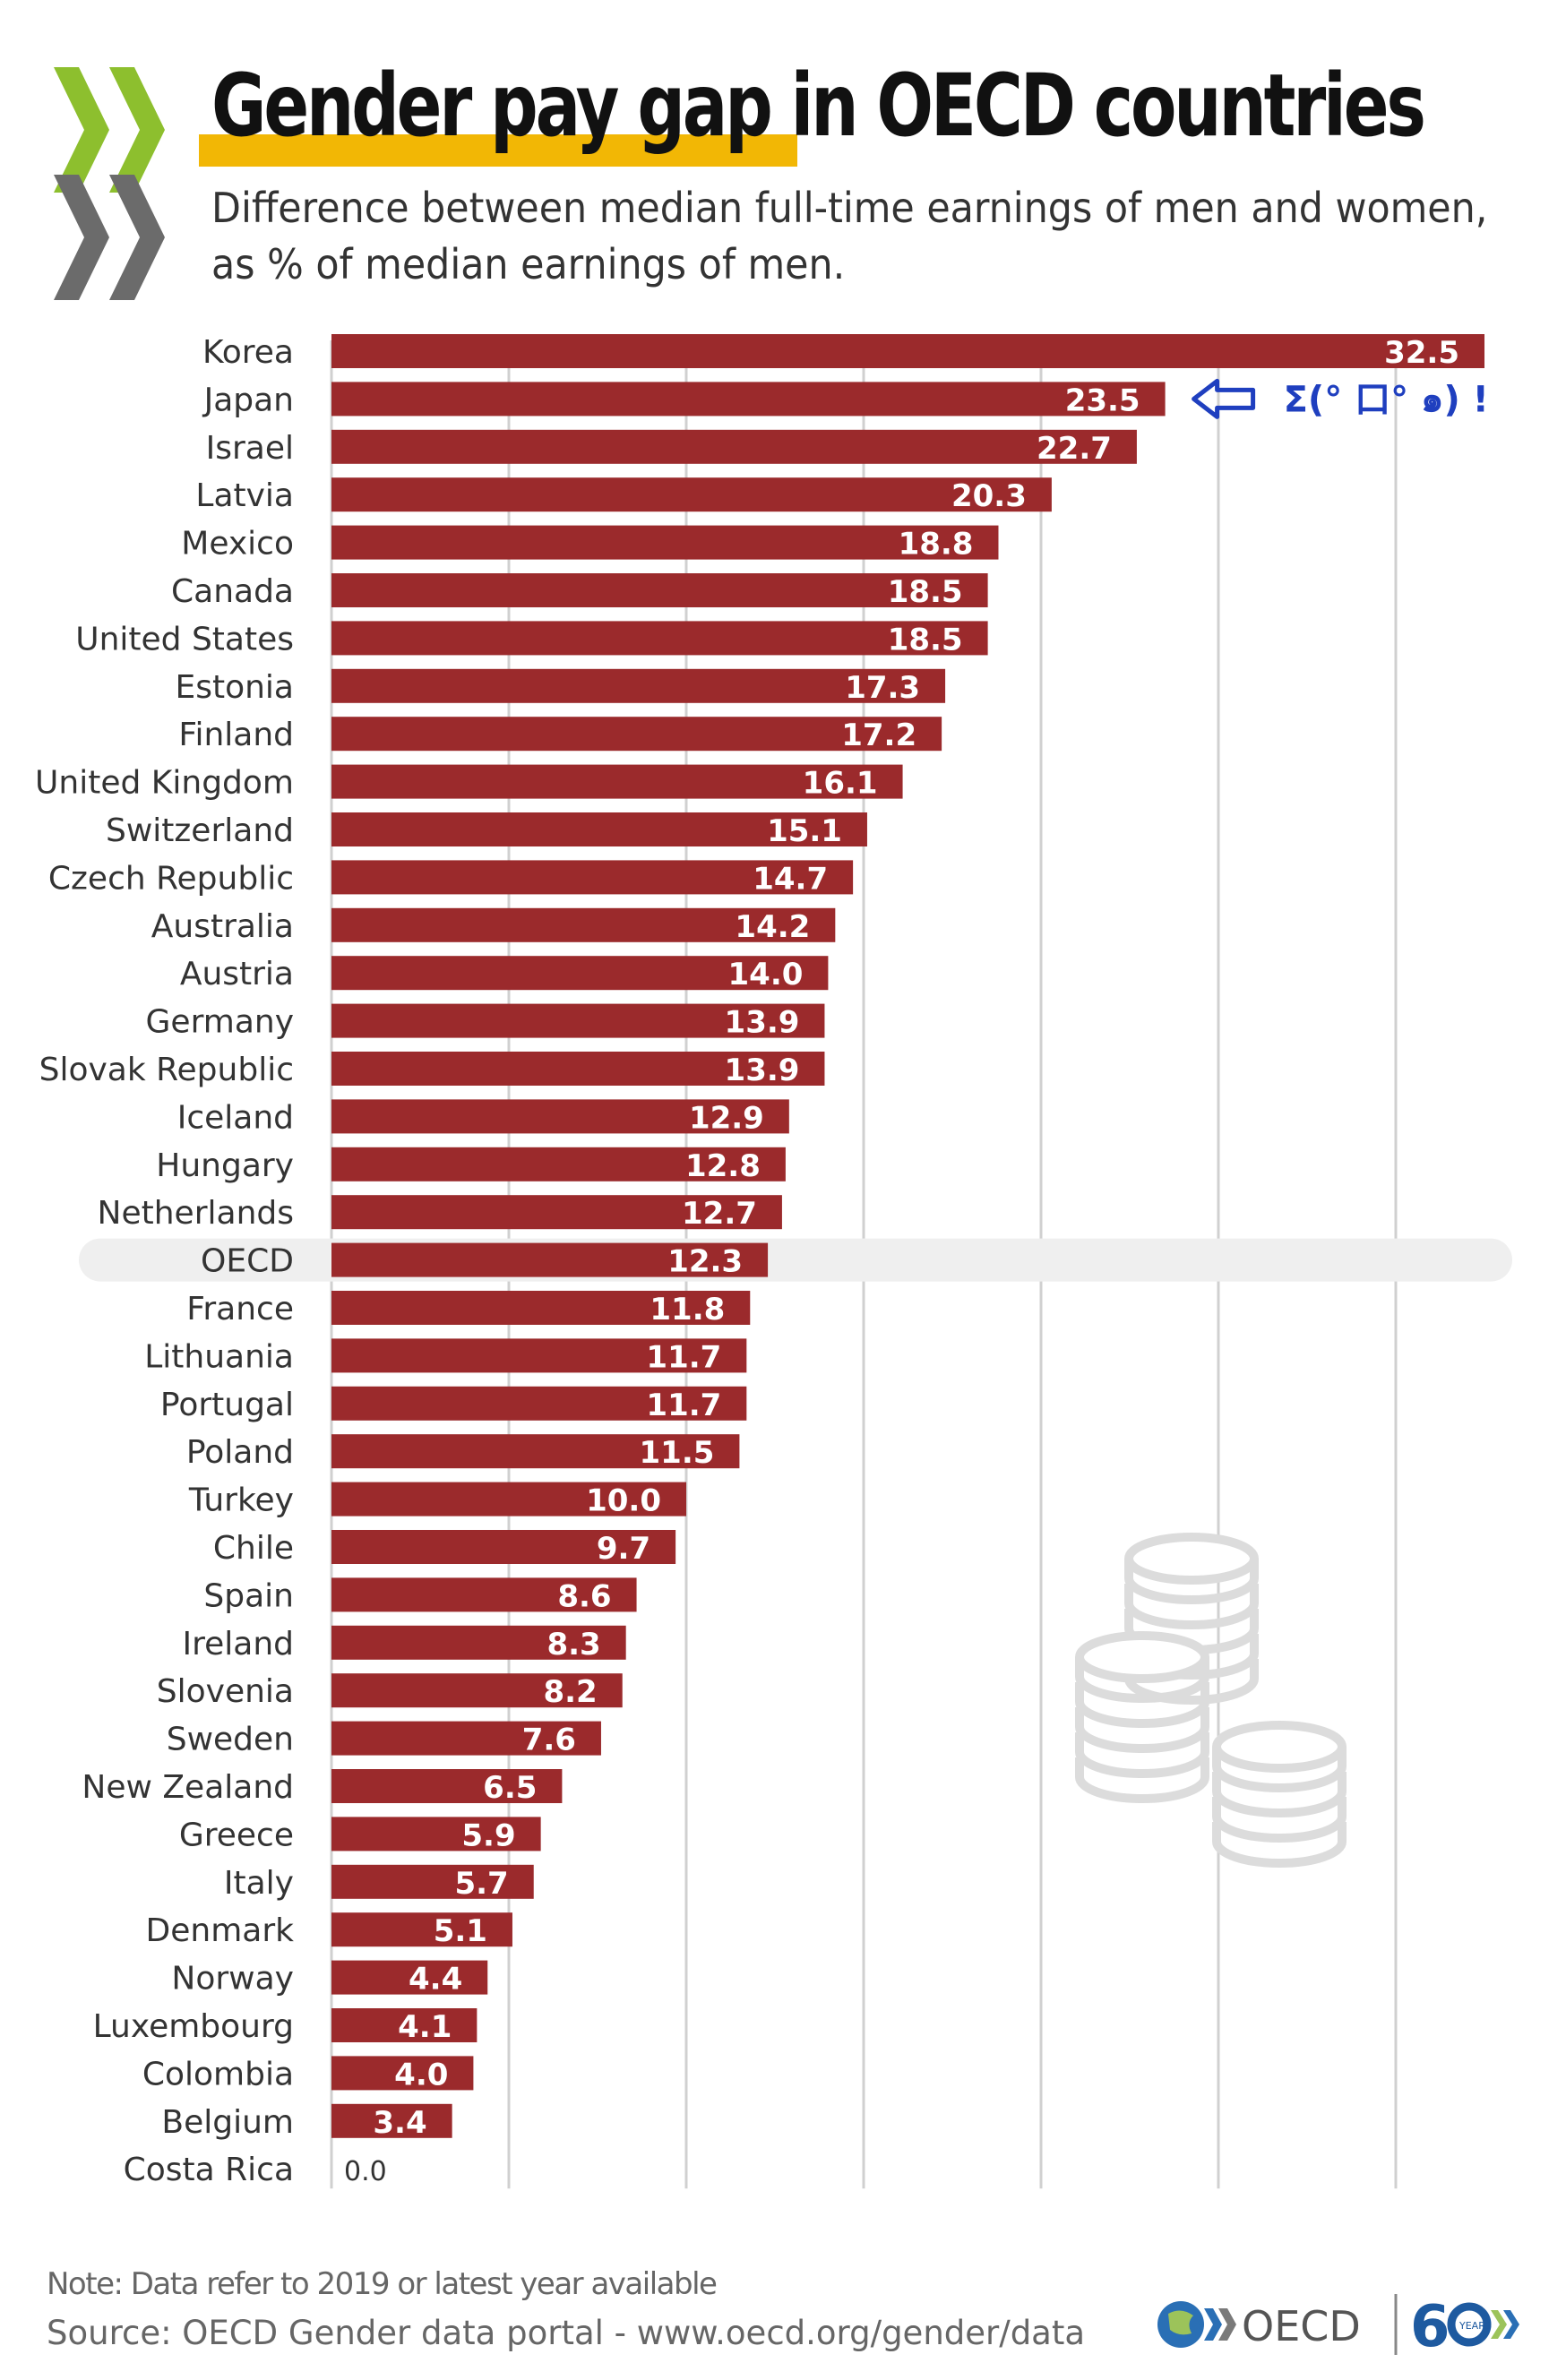 The image size is (1566, 2380). What do you see at coordinates (193, 2026) in the screenshot?
I see `category-label: Luxembourg` at bounding box center [193, 2026].